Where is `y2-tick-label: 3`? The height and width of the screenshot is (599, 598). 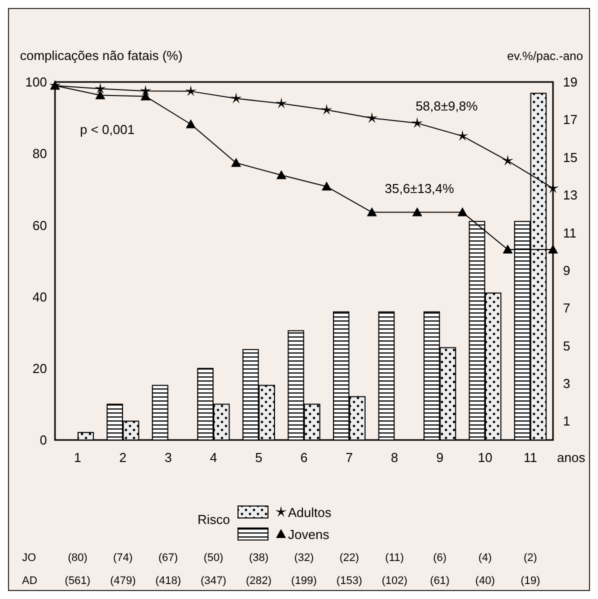 y2-tick-label: 3 is located at coordinates (566, 384).